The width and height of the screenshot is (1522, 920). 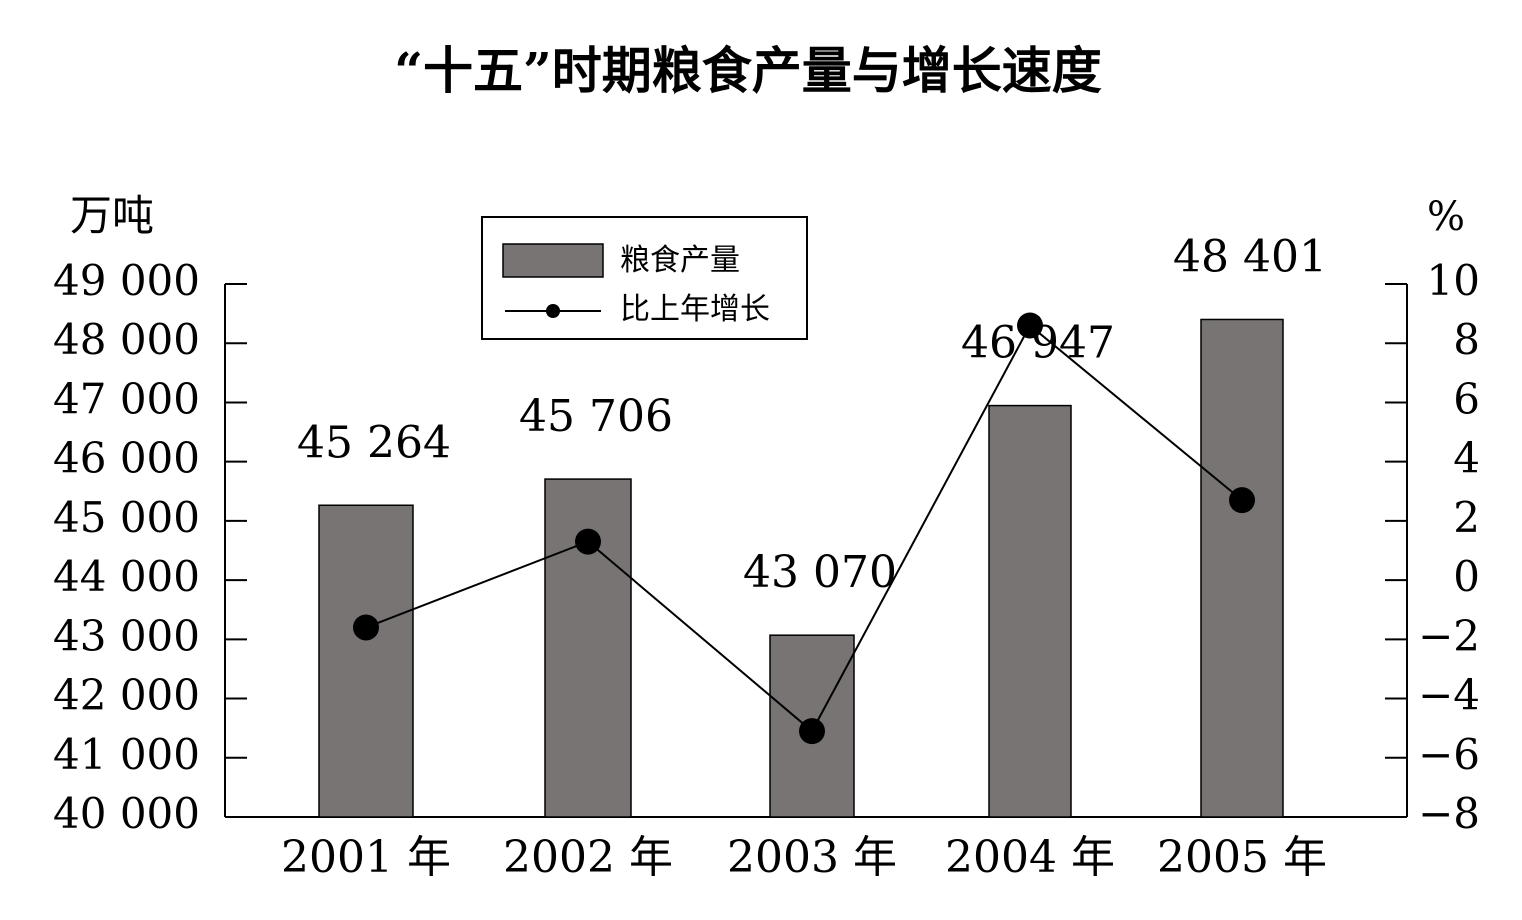 I want to click on left-axis-tick-label: 41 000, so click(x=126, y=754).